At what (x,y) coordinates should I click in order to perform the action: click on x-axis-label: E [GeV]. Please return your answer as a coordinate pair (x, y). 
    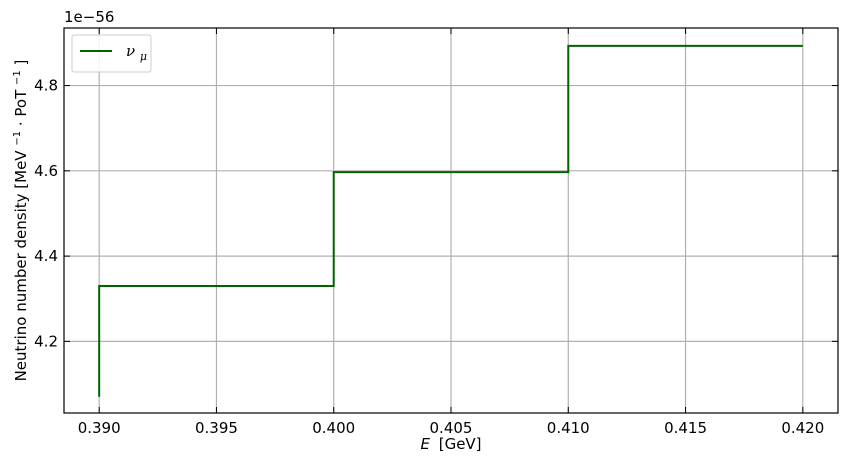
    Looking at the image, I should click on (450, 444).